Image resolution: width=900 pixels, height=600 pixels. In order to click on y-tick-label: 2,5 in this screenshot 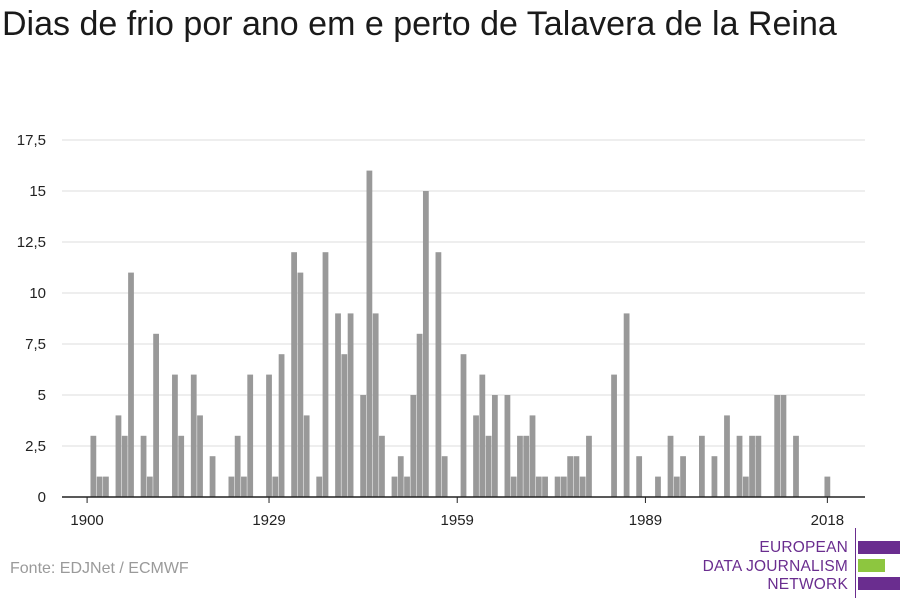, I will do `click(35, 446)`.